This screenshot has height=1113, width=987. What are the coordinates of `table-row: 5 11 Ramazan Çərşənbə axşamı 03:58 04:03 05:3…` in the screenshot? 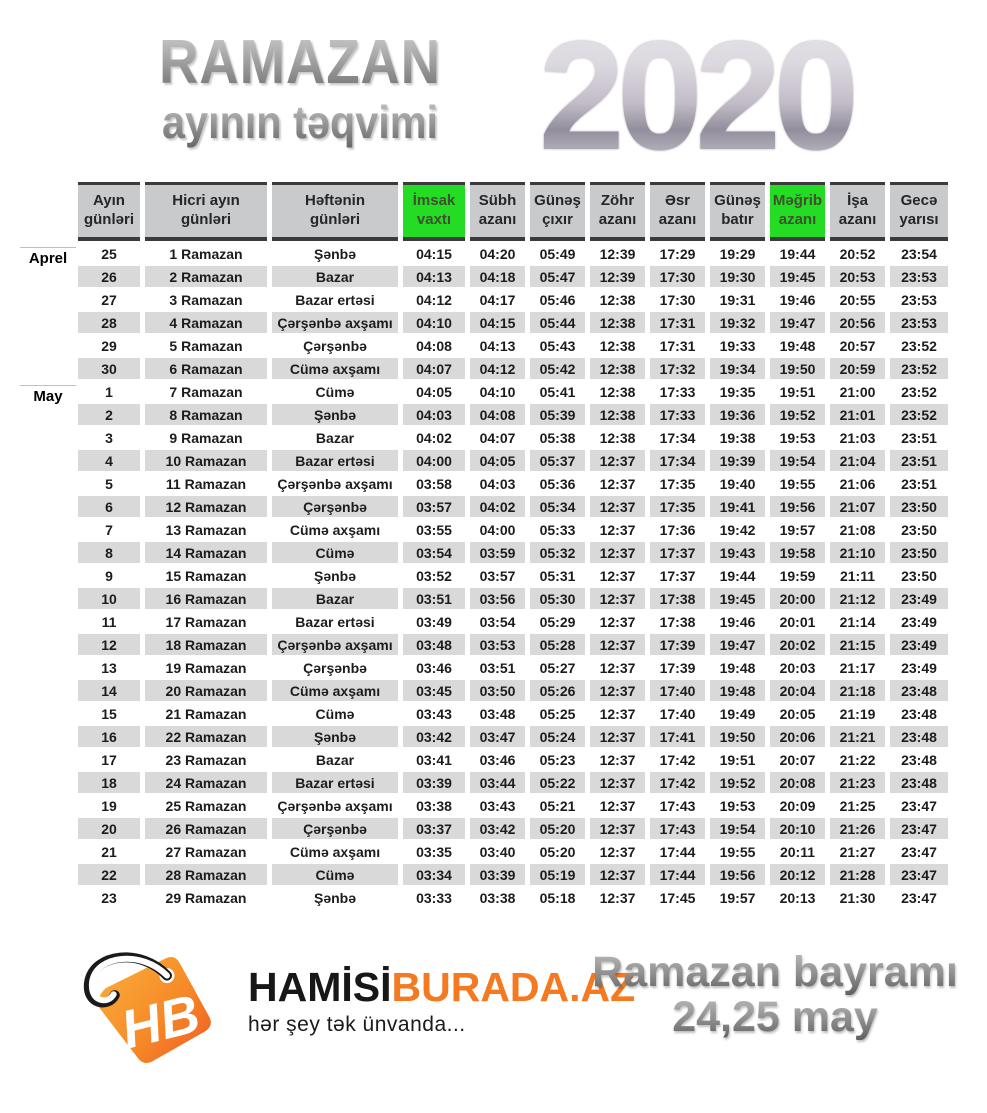 It's located at (513, 483).